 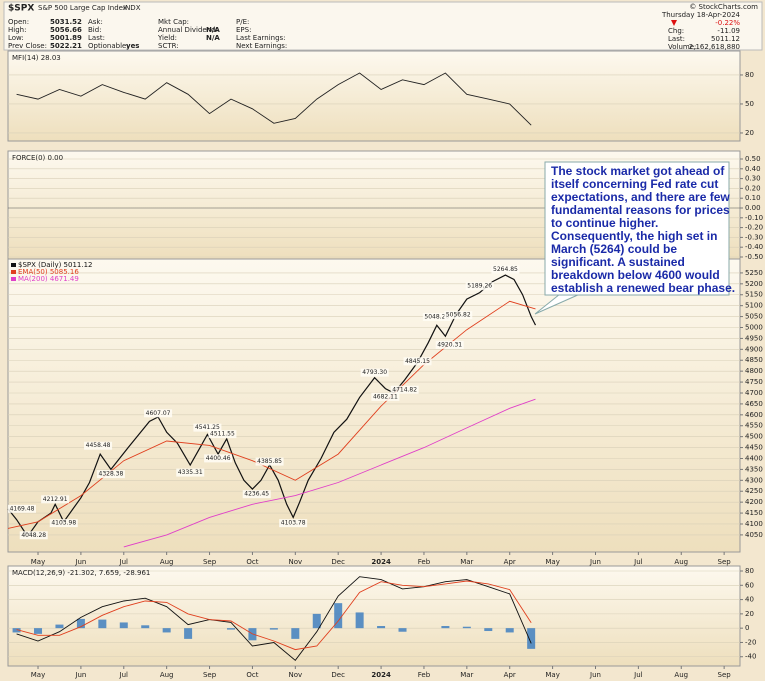 What do you see at coordinates (188, 30) in the screenshot?
I see `field-label: Annual Dividend:` at bounding box center [188, 30].